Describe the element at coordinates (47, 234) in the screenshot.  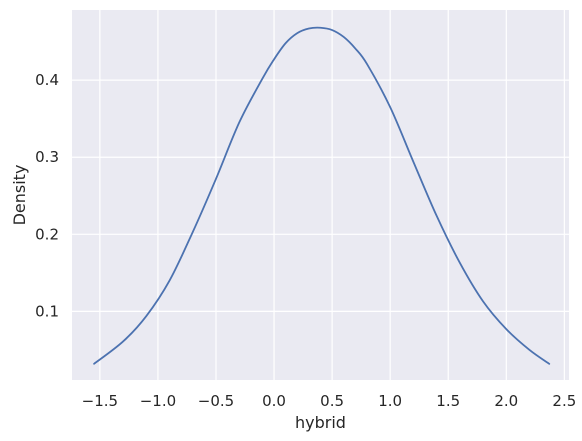
I see `y-tick-label: 0.2` at that location.